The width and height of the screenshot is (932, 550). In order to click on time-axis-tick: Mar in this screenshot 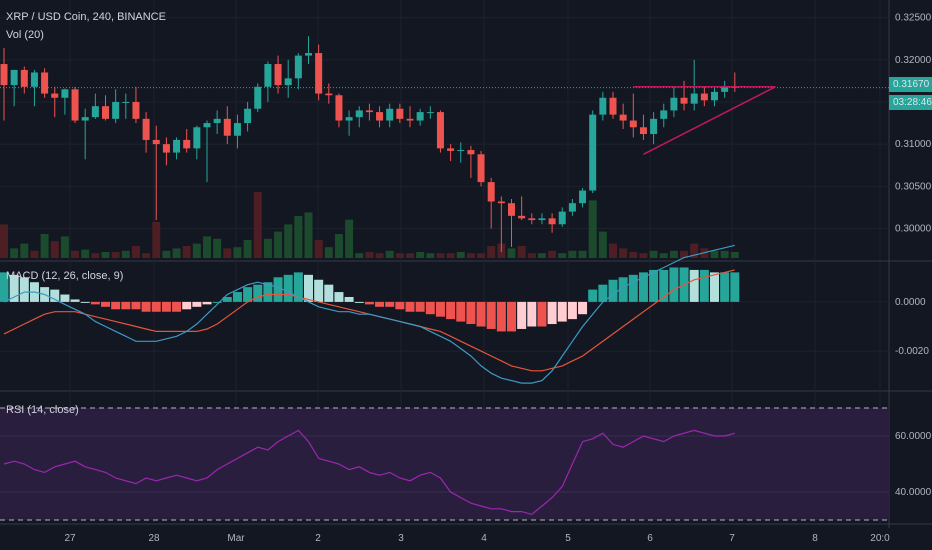, I will do `click(236, 538)`.